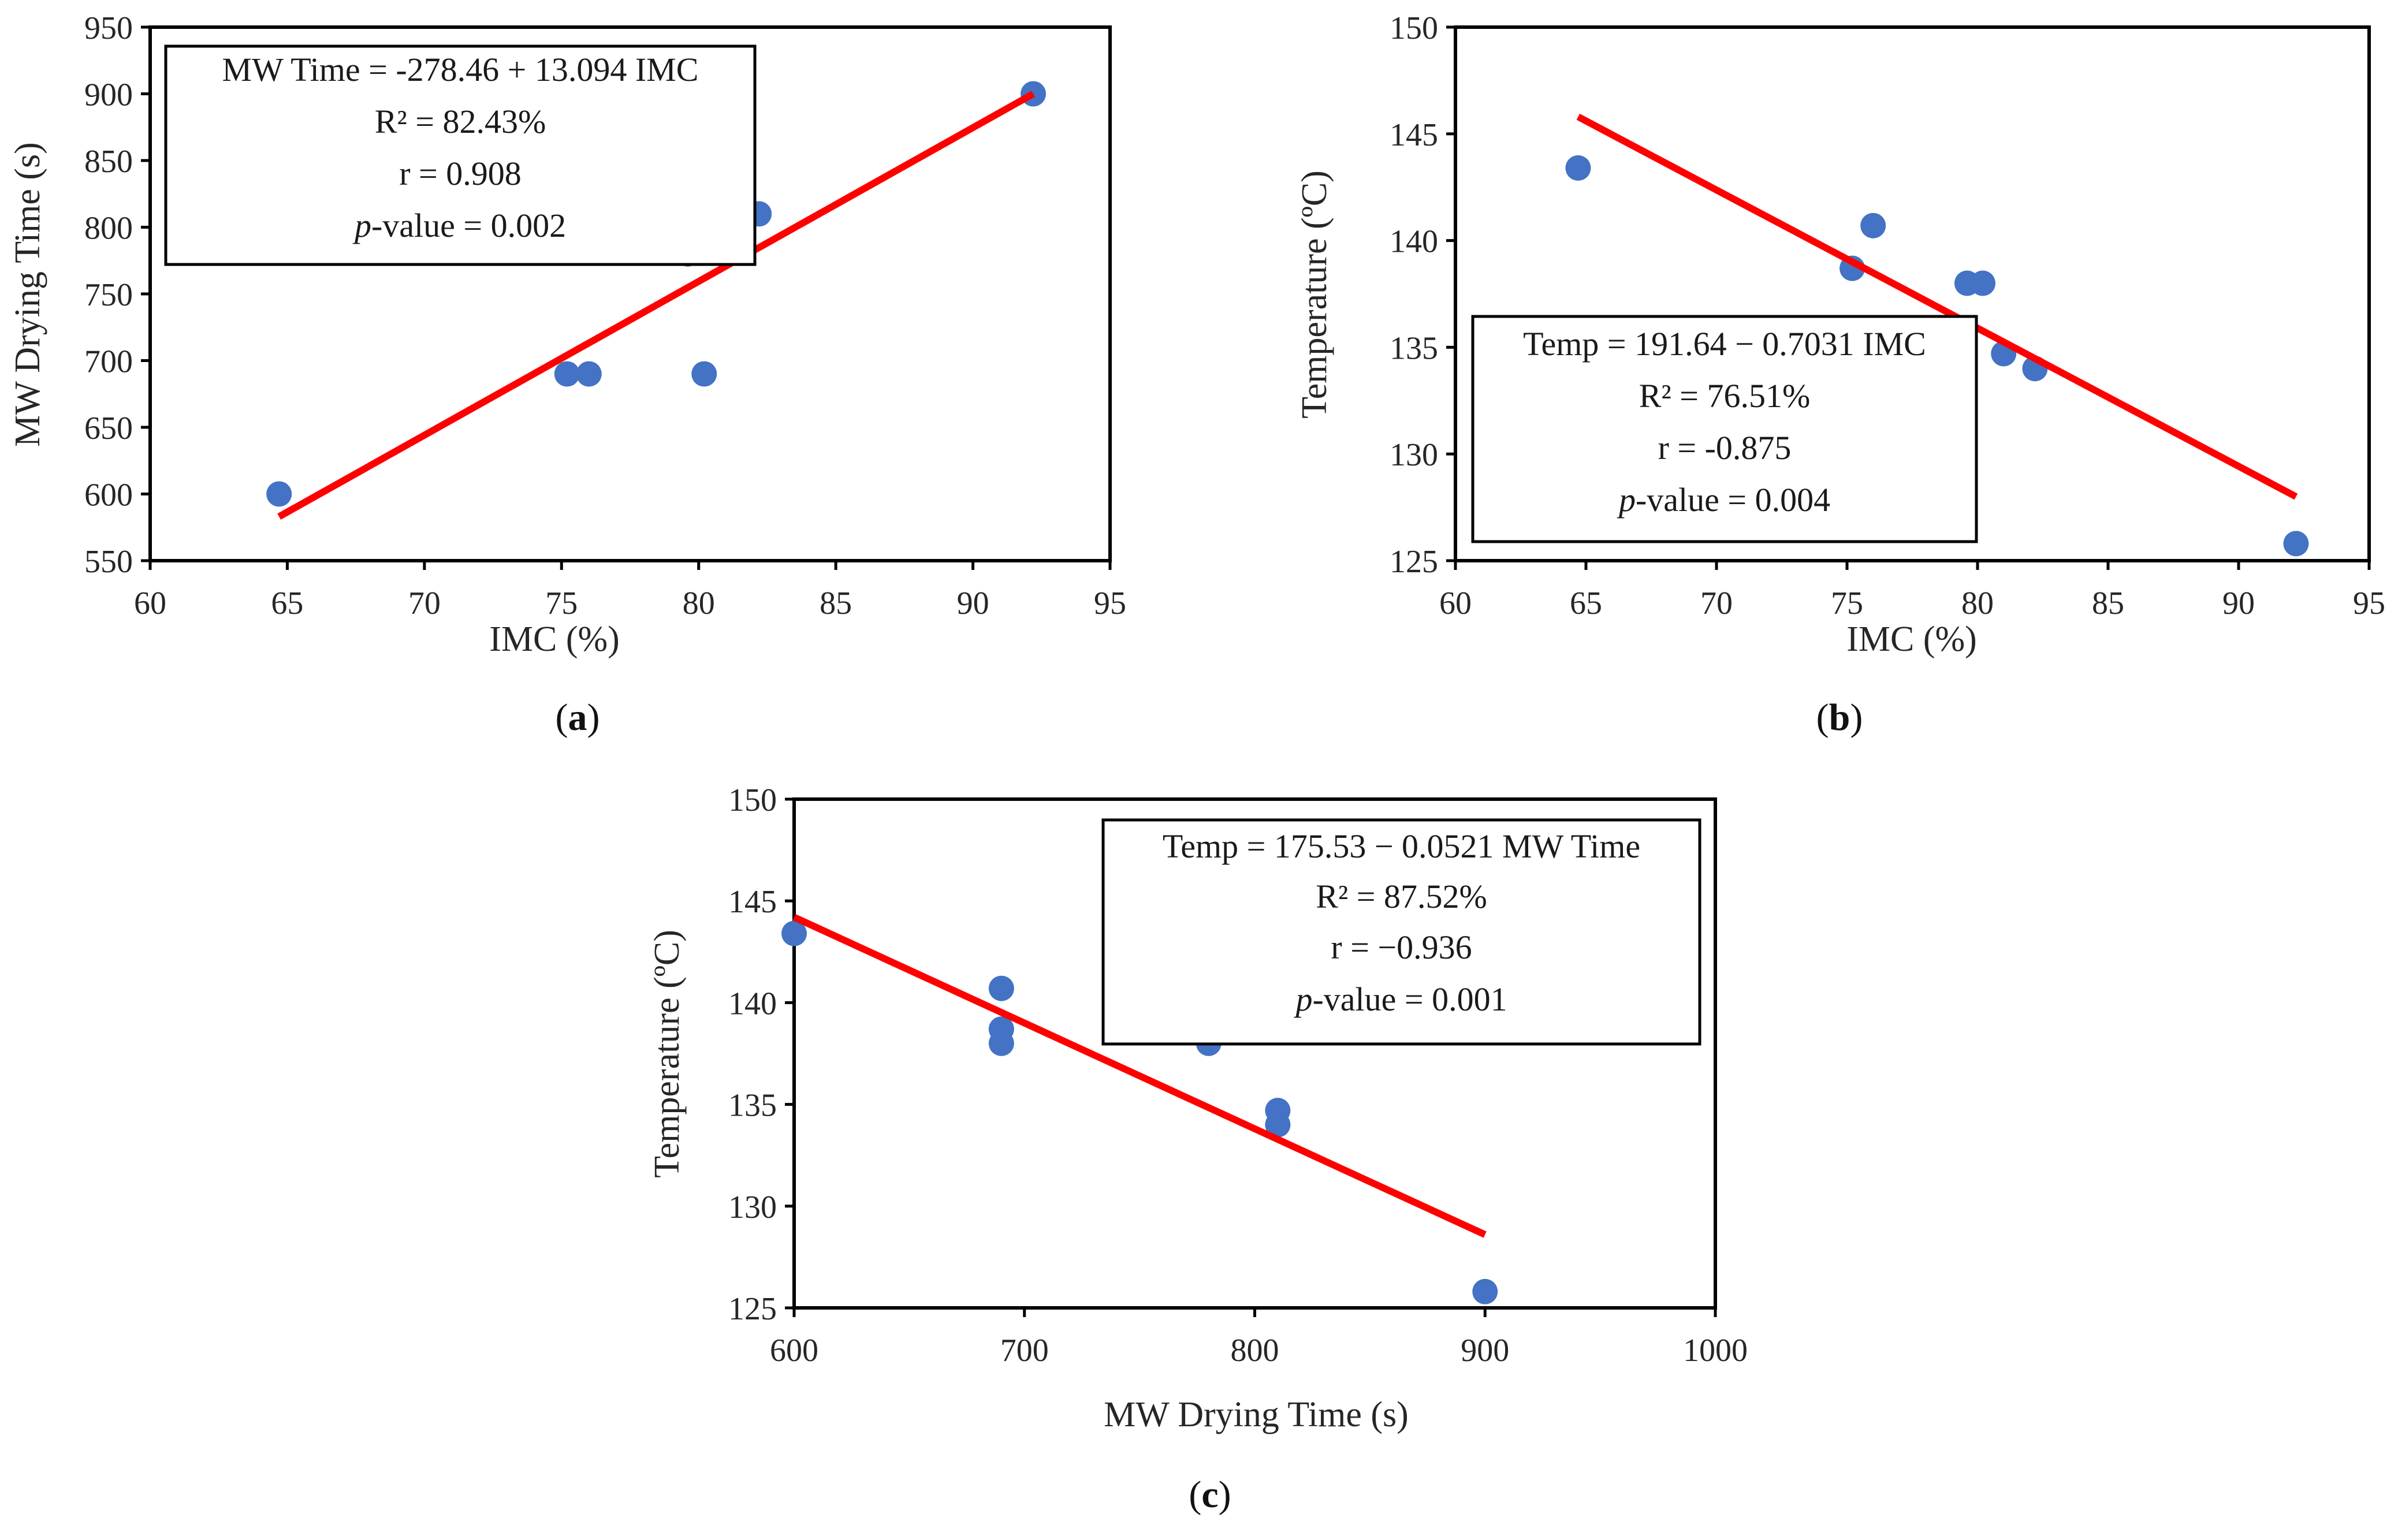 The height and width of the screenshot is (1540, 2398). What do you see at coordinates (108, 295) in the screenshot?
I see `y-tick-label: 750` at bounding box center [108, 295].